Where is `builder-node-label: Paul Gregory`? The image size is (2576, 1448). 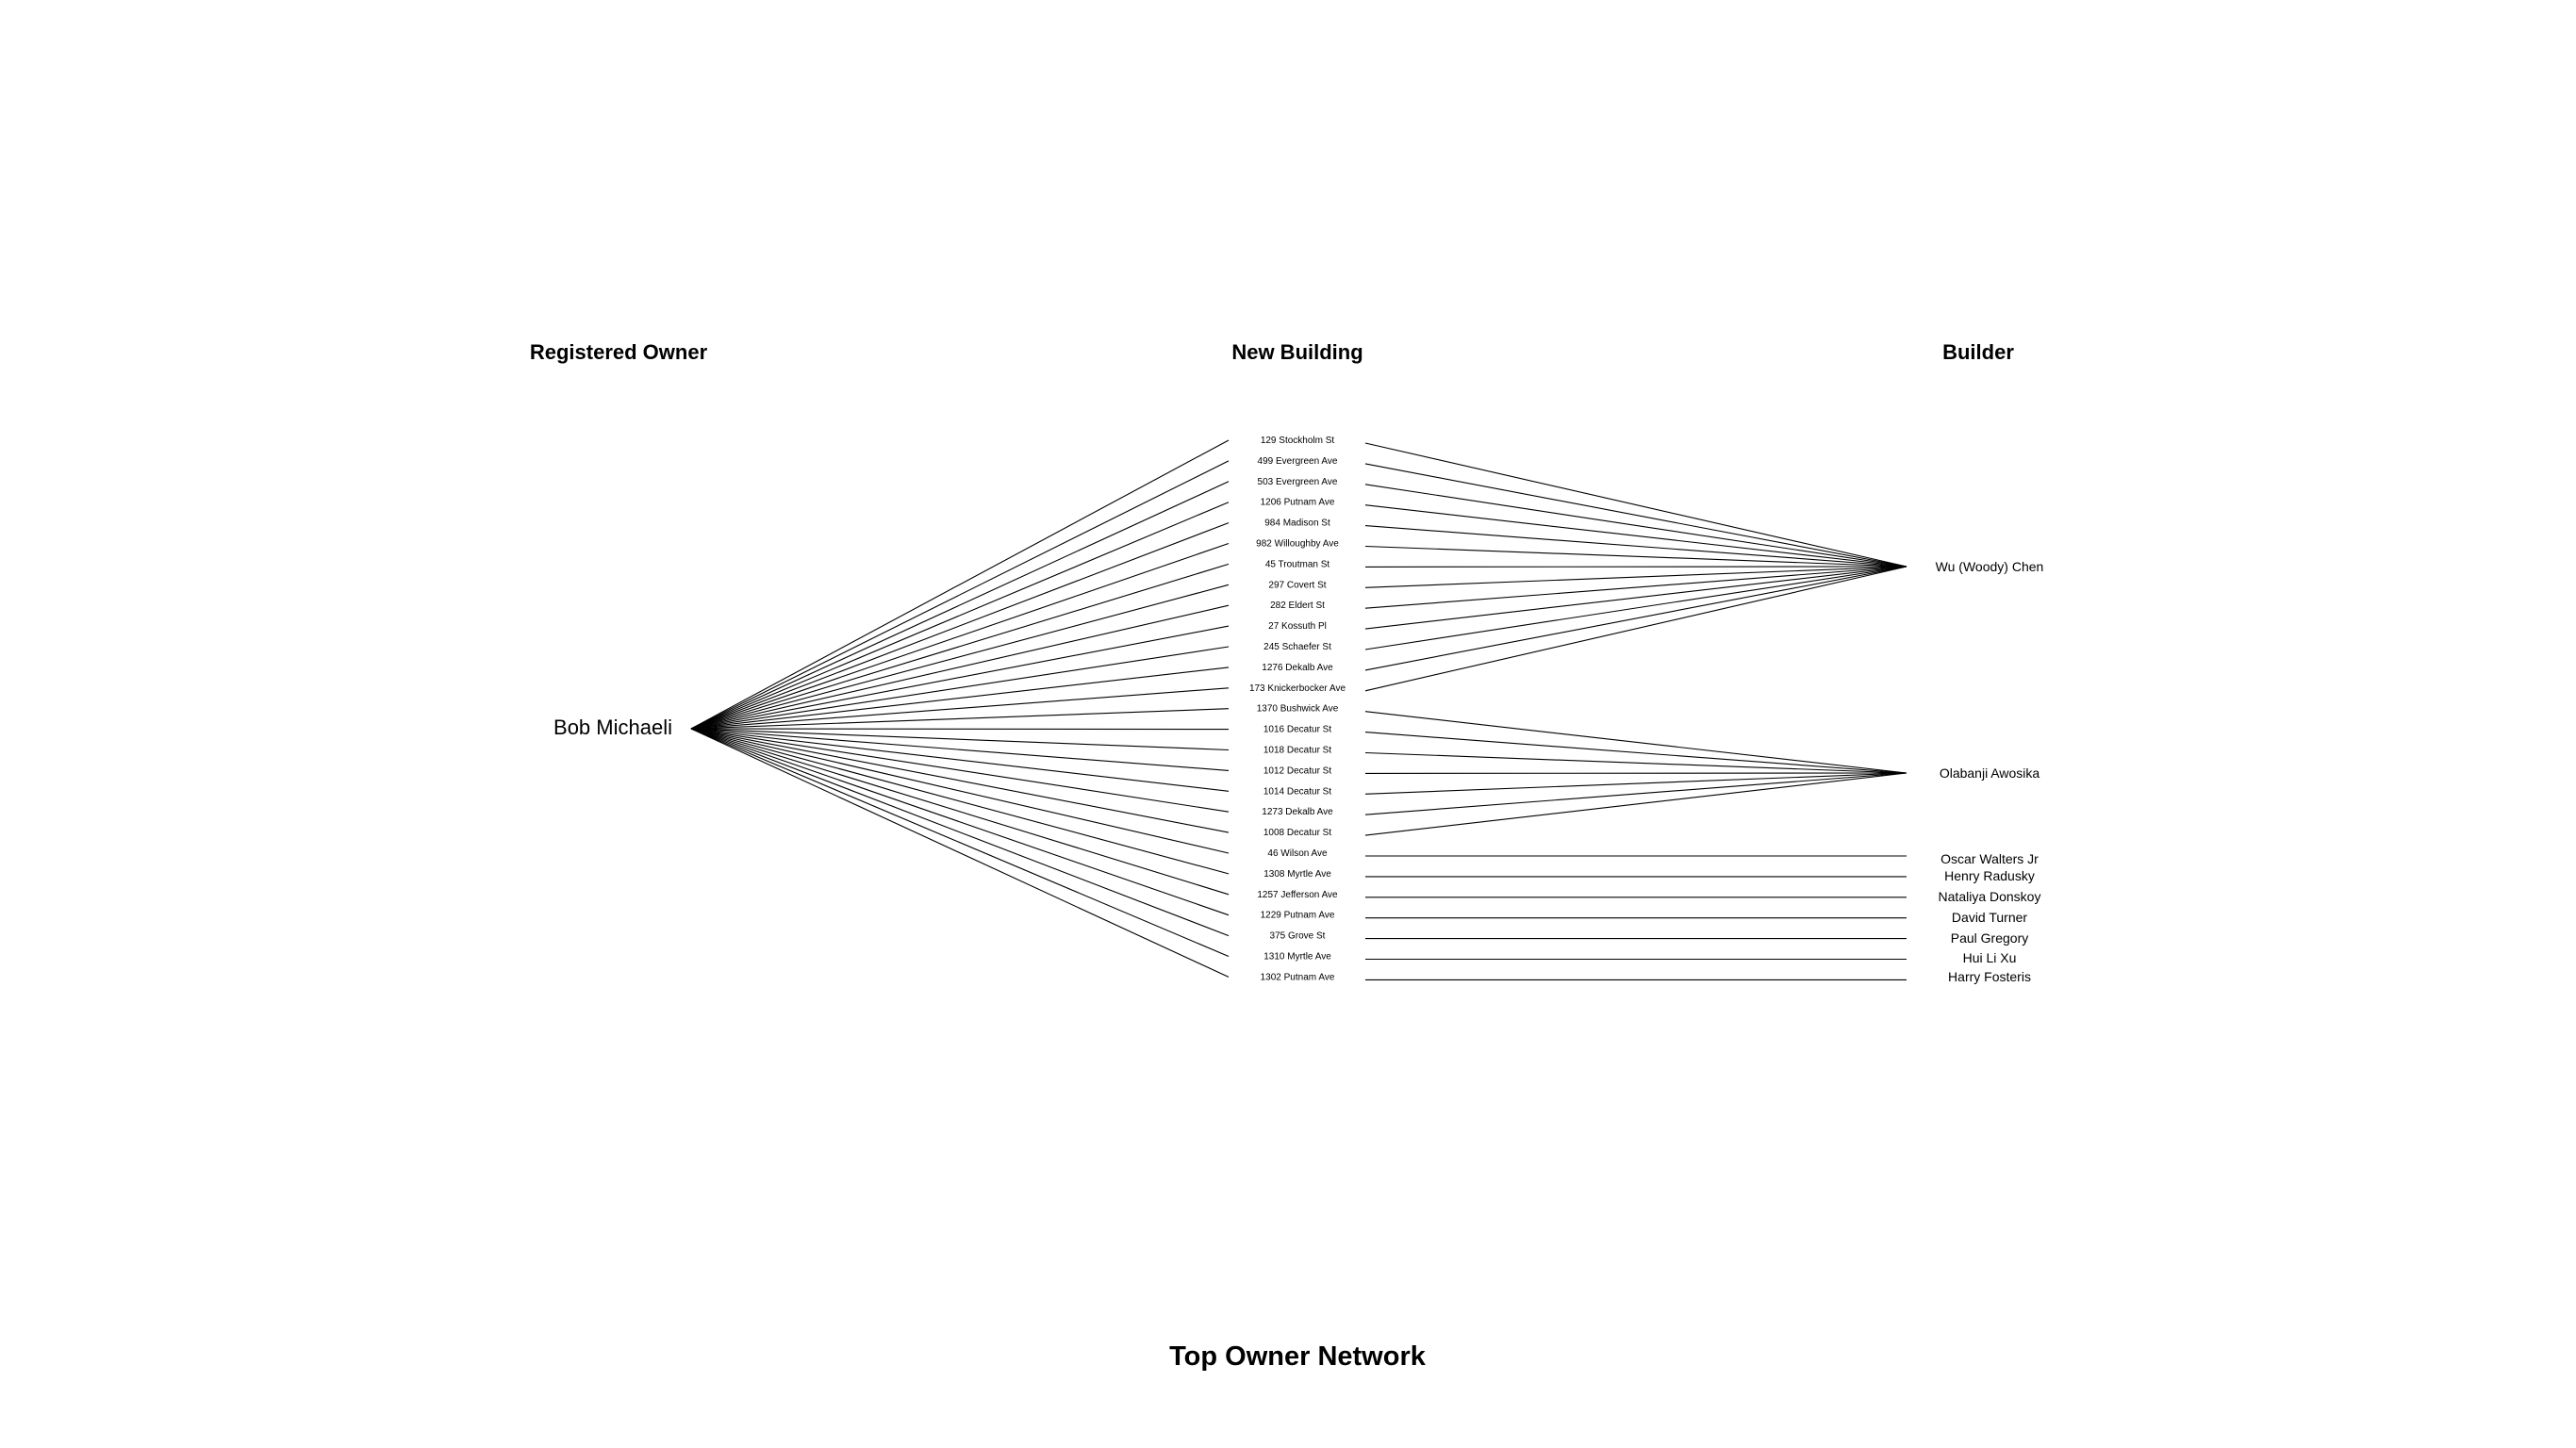
builder-node-label: Paul Gregory is located at coordinates (1989, 938).